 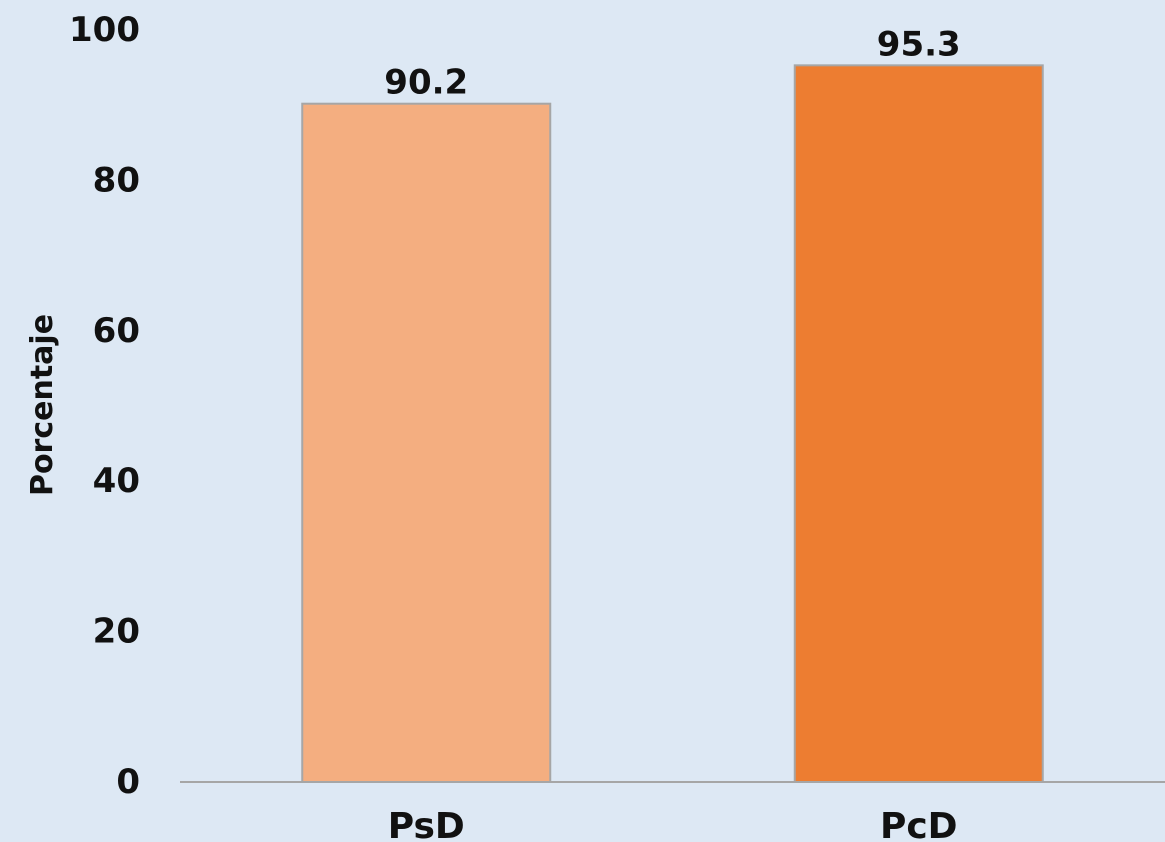 I want to click on y-tick-label: 20, so click(x=116, y=632).